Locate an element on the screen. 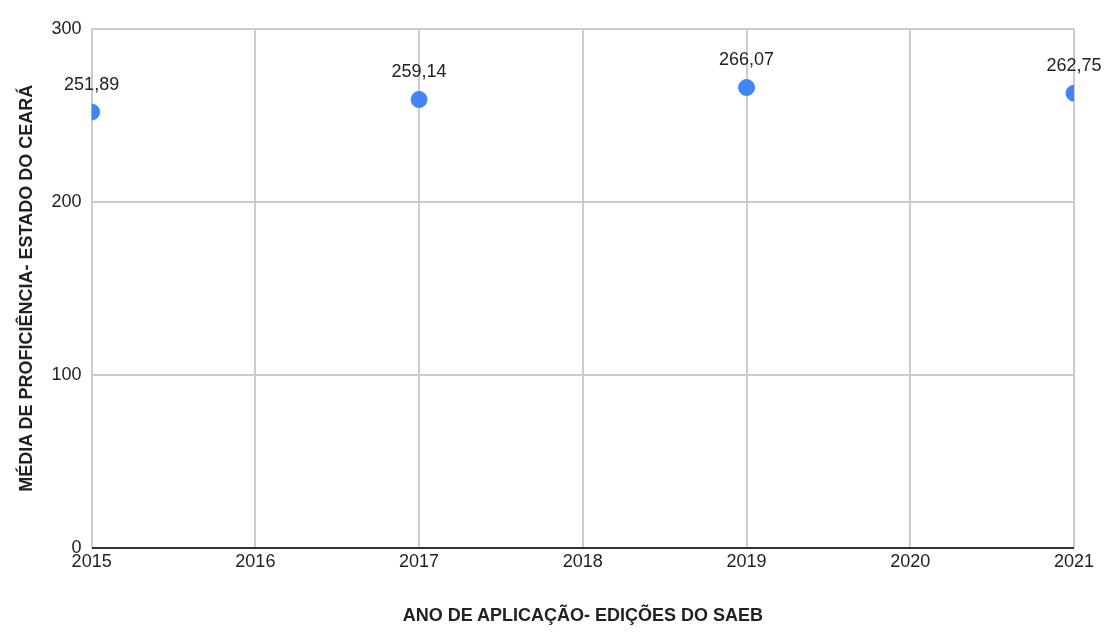 The width and height of the screenshot is (1110, 639). x-tick-label: 2017 is located at coordinates (419, 560).